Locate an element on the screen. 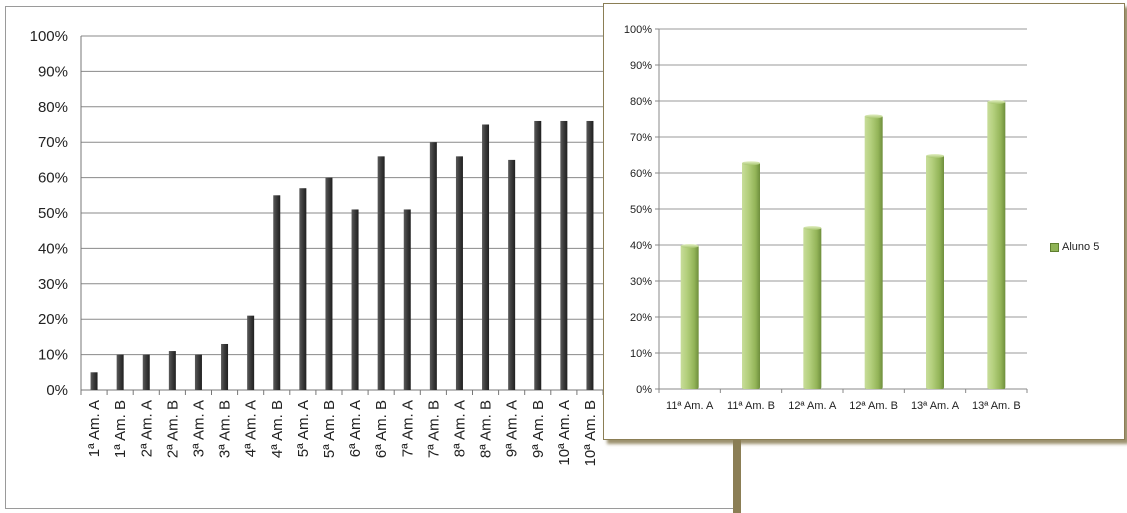  x-tick-label: 12ª Am. A is located at coordinates (812, 406).